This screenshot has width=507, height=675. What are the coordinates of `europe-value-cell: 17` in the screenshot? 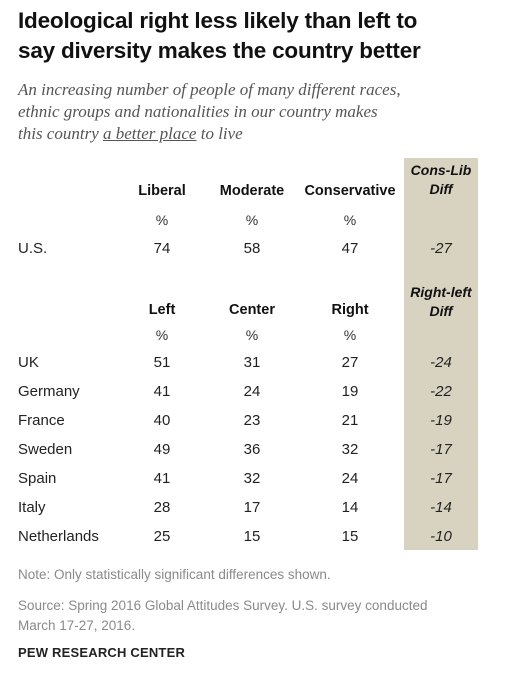 It's located at (252, 507).